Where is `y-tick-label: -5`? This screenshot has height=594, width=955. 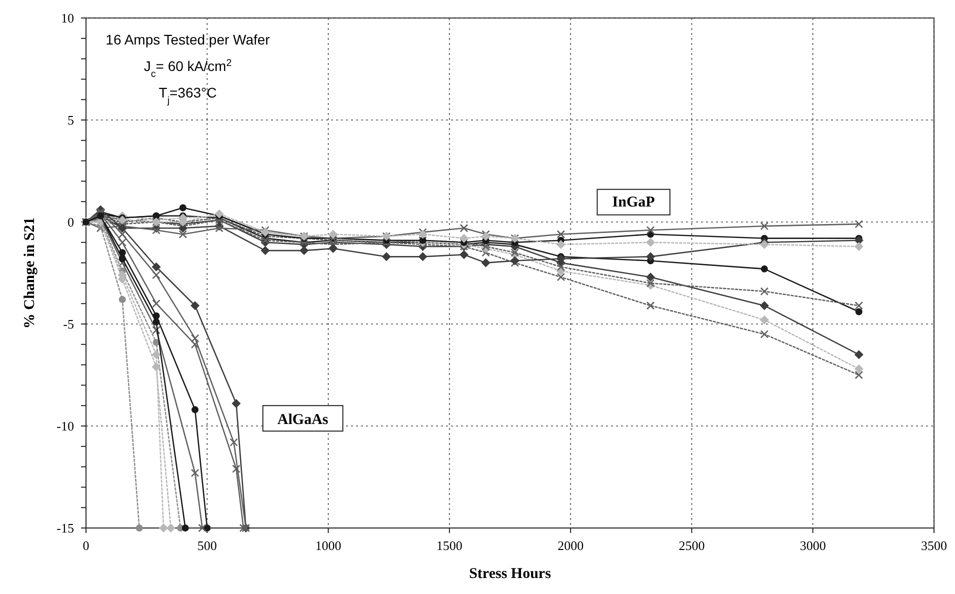 y-tick-label: -5 is located at coordinates (68, 324).